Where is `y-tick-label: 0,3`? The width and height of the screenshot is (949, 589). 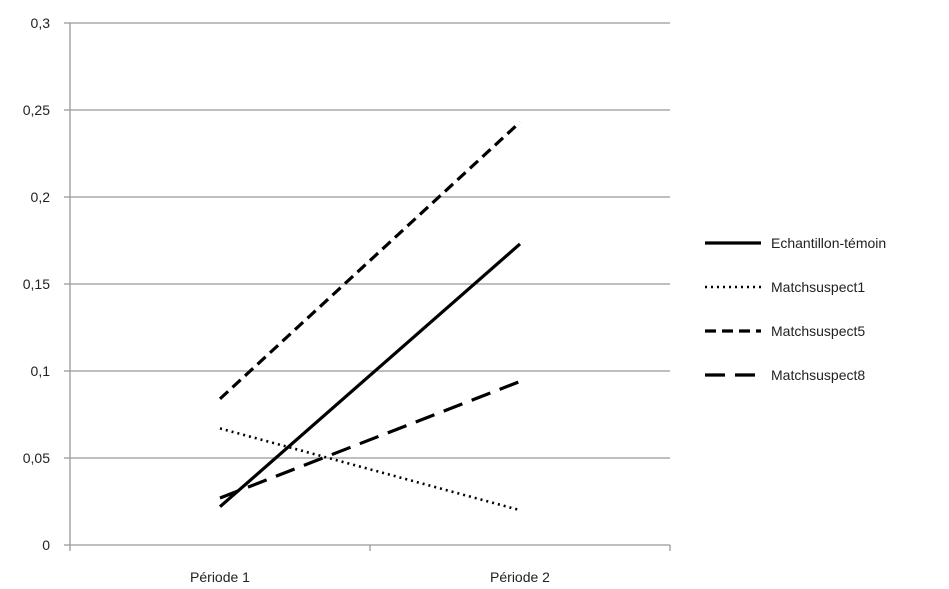
y-tick-label: 0,3 is located at coordinates (41, 23).